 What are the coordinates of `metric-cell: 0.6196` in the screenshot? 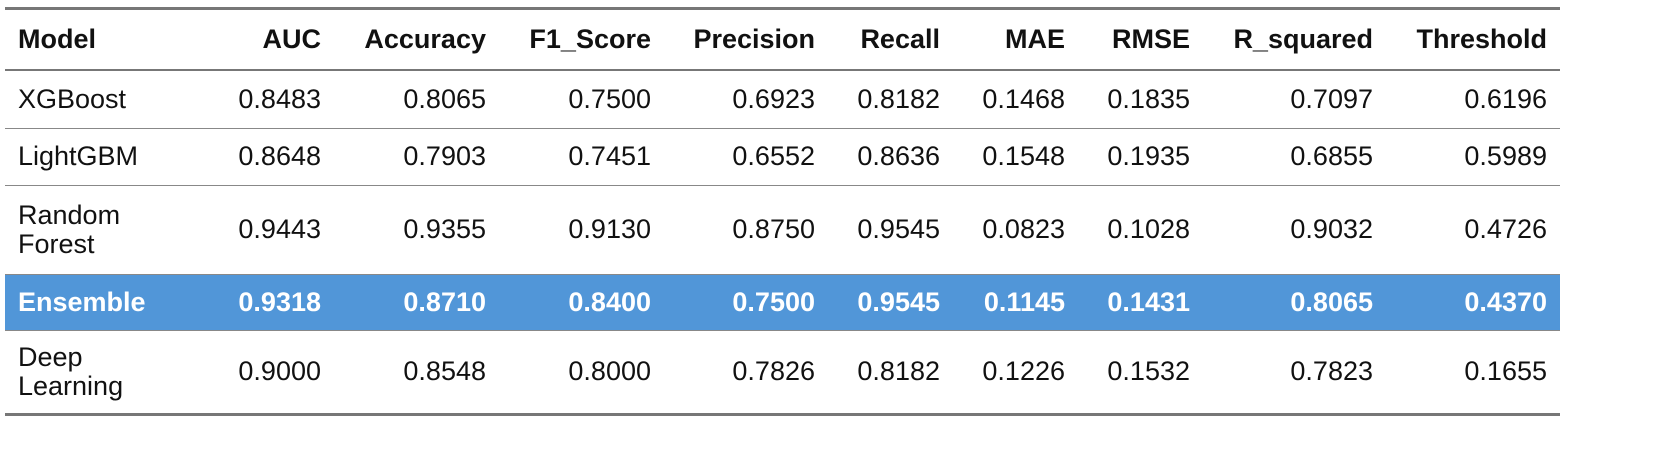 It's located at (1473, 99).